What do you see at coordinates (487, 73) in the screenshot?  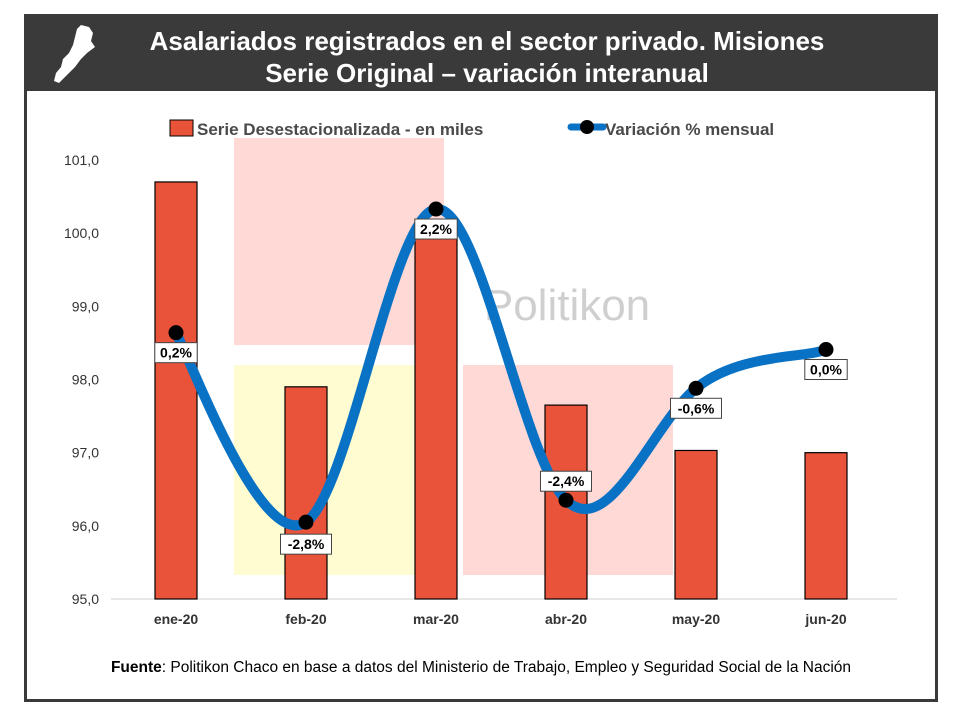 I see `chart-title-line-2: Serie Original – variación interanual` at bounding box center [487, 73].